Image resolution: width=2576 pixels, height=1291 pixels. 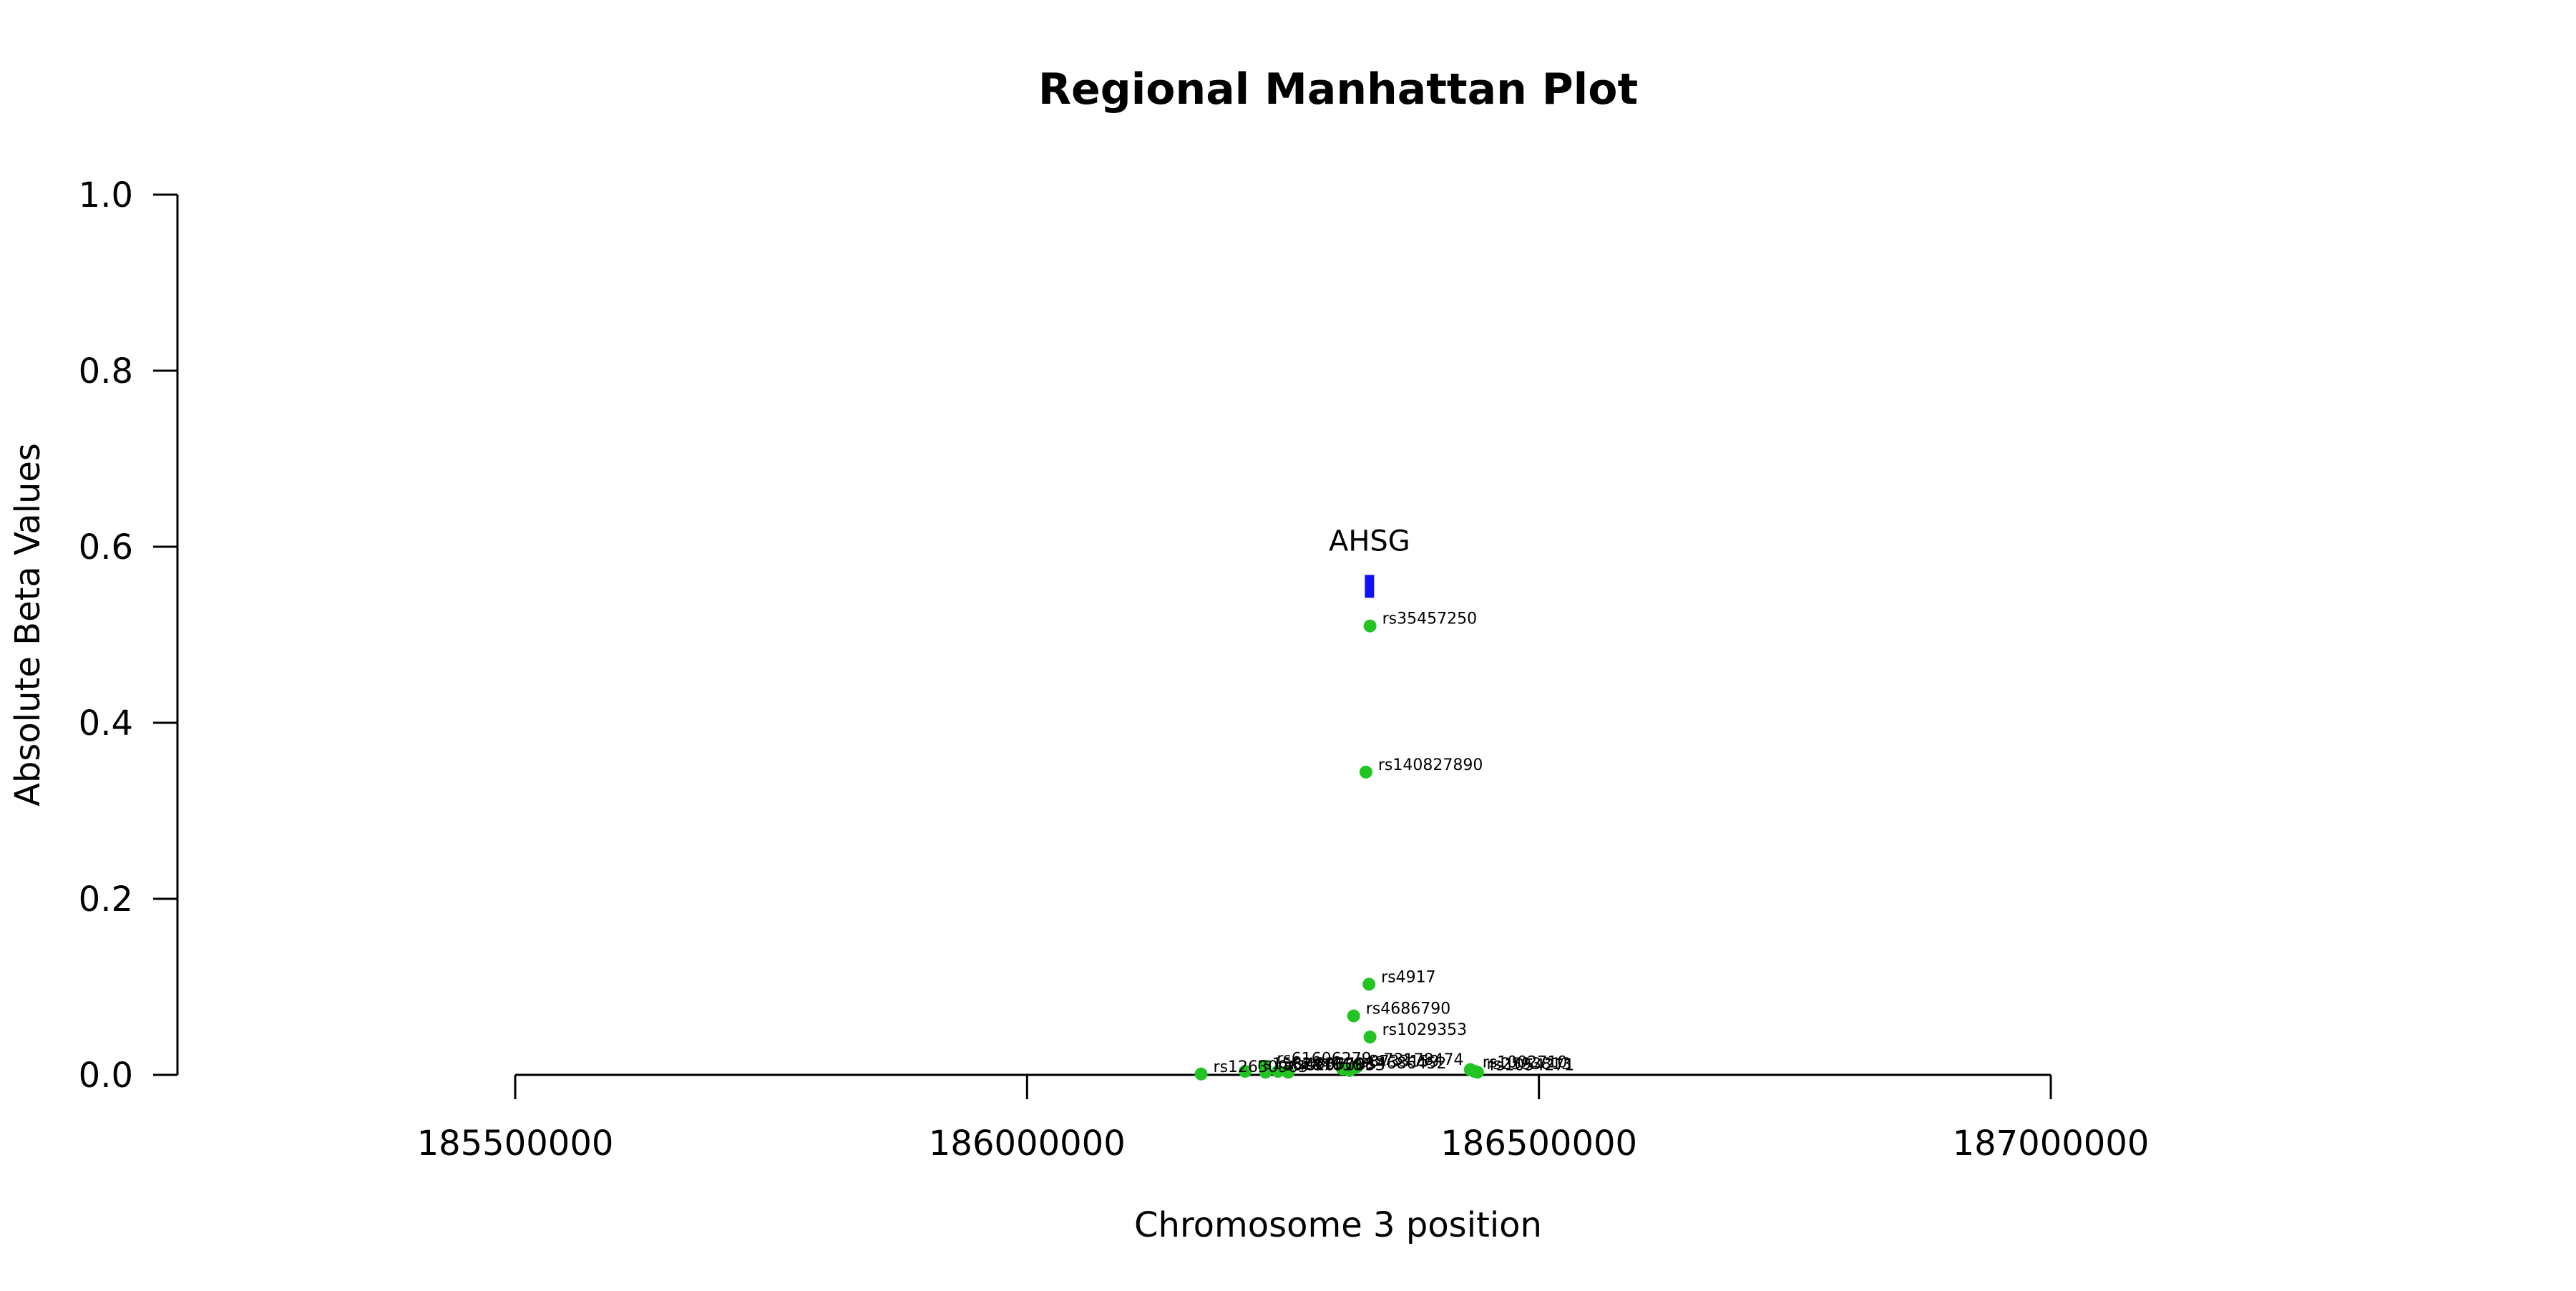 I want to click on y-tick-label: 0.4, so click(x=106, y=723).